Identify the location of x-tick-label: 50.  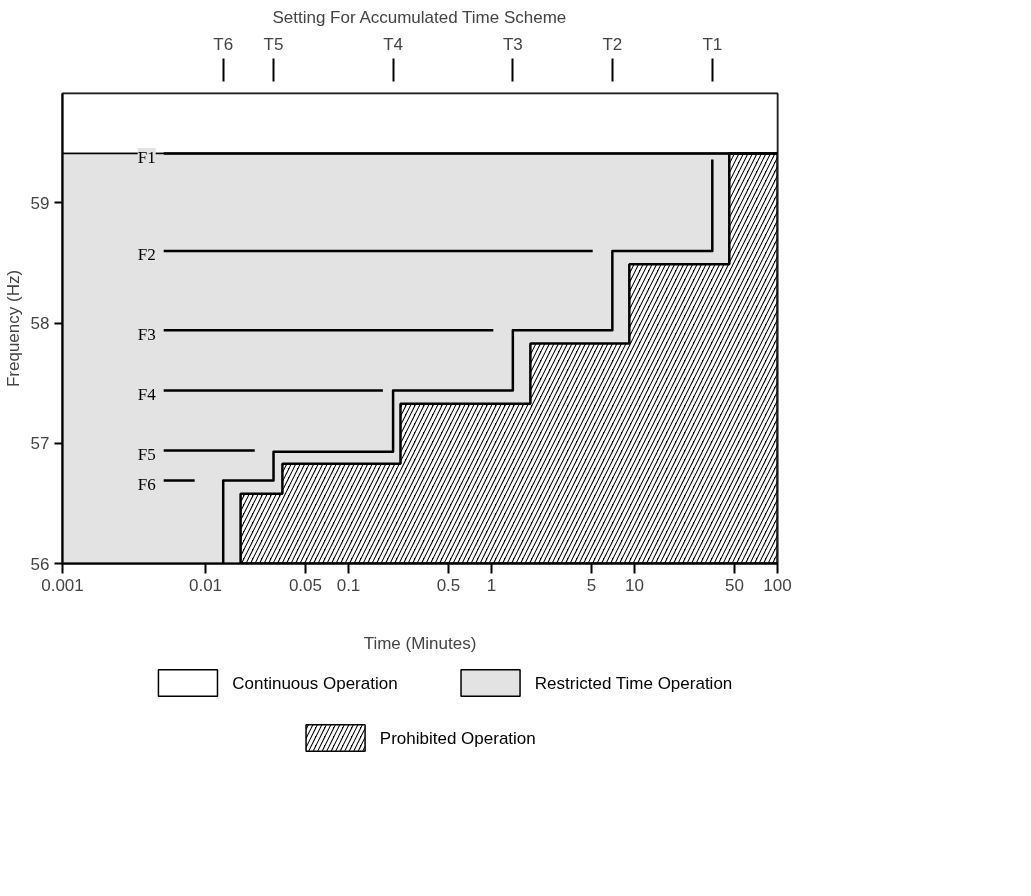
(734, 585).